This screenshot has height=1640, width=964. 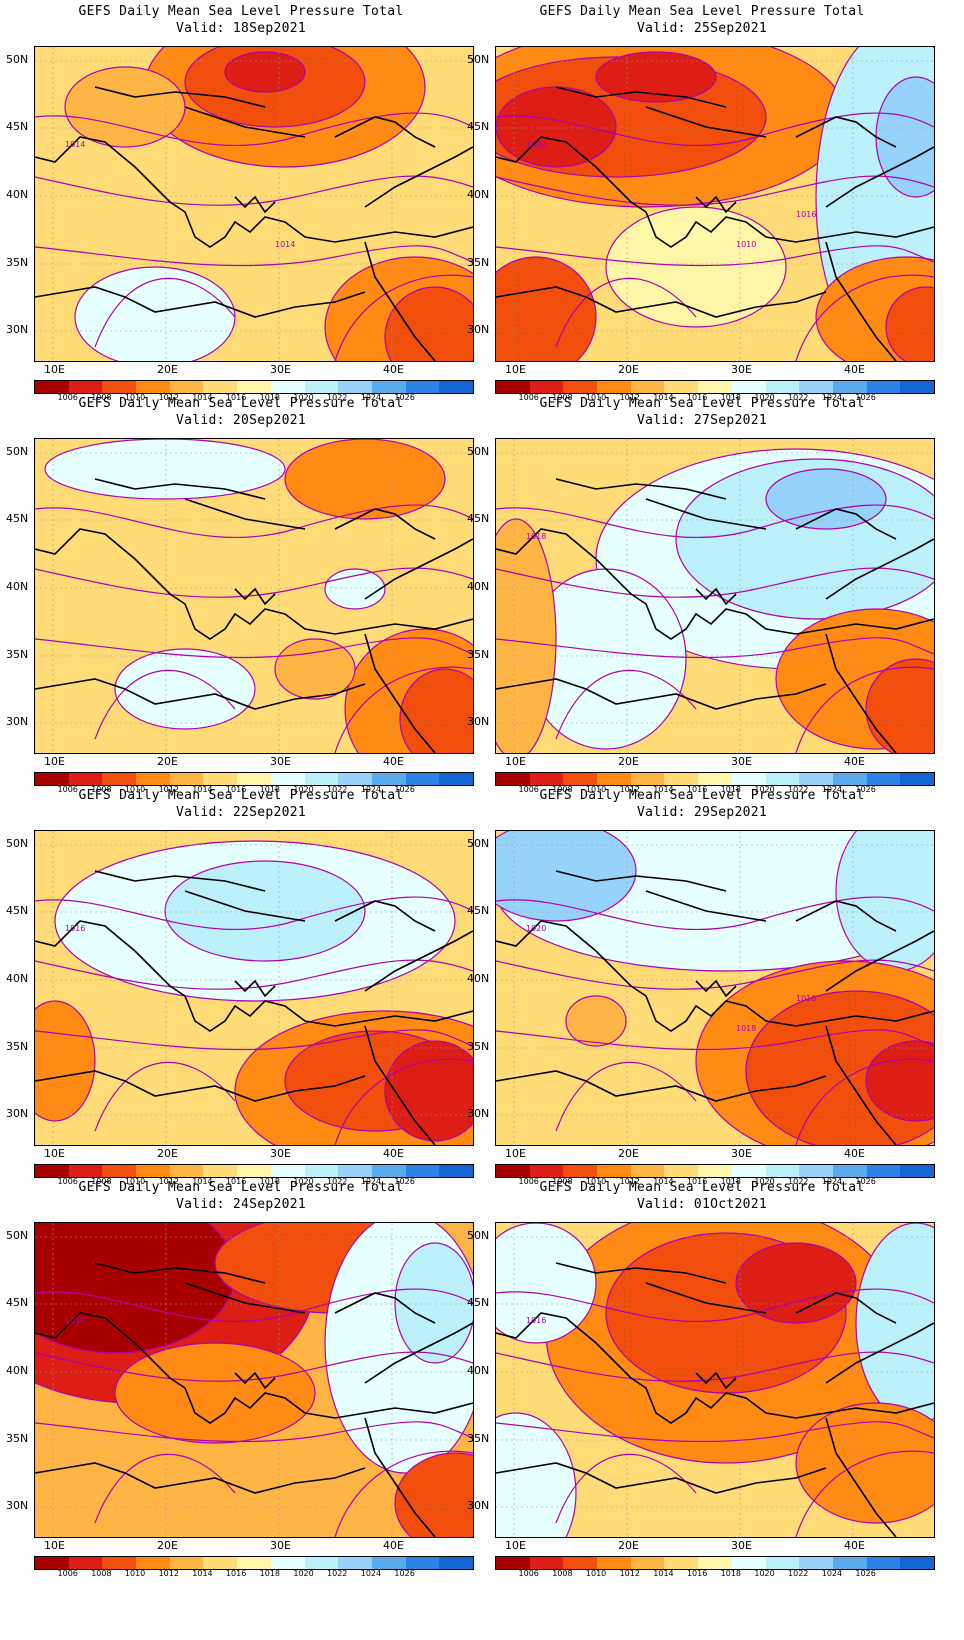 I want to click on lat-tick-label: 40N, so click(x=478, y=586).